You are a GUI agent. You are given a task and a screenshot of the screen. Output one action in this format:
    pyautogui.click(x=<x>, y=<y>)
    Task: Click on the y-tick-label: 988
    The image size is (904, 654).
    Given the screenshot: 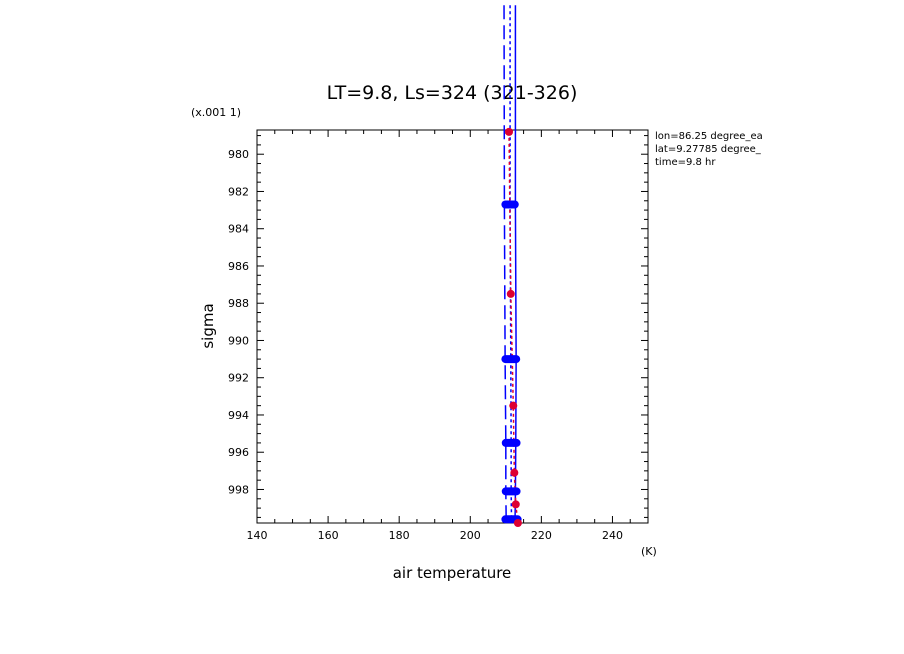 What is the action you would take?
    pyautogui.click(x=238, y=303)
    